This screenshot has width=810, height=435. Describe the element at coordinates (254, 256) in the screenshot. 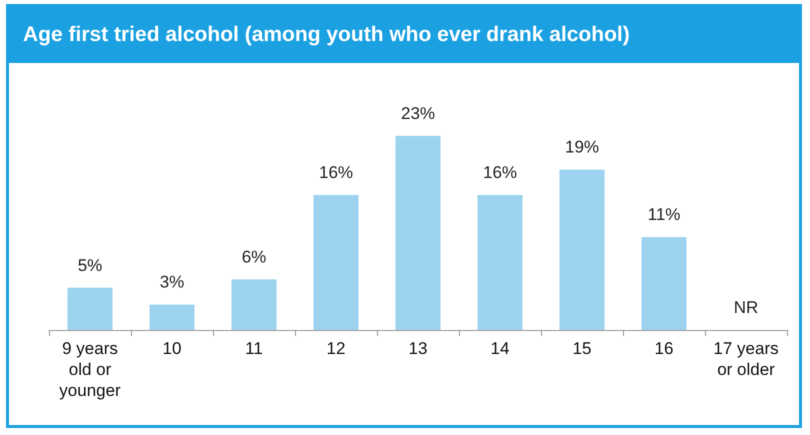

I see `data-label: 6%` at that location.